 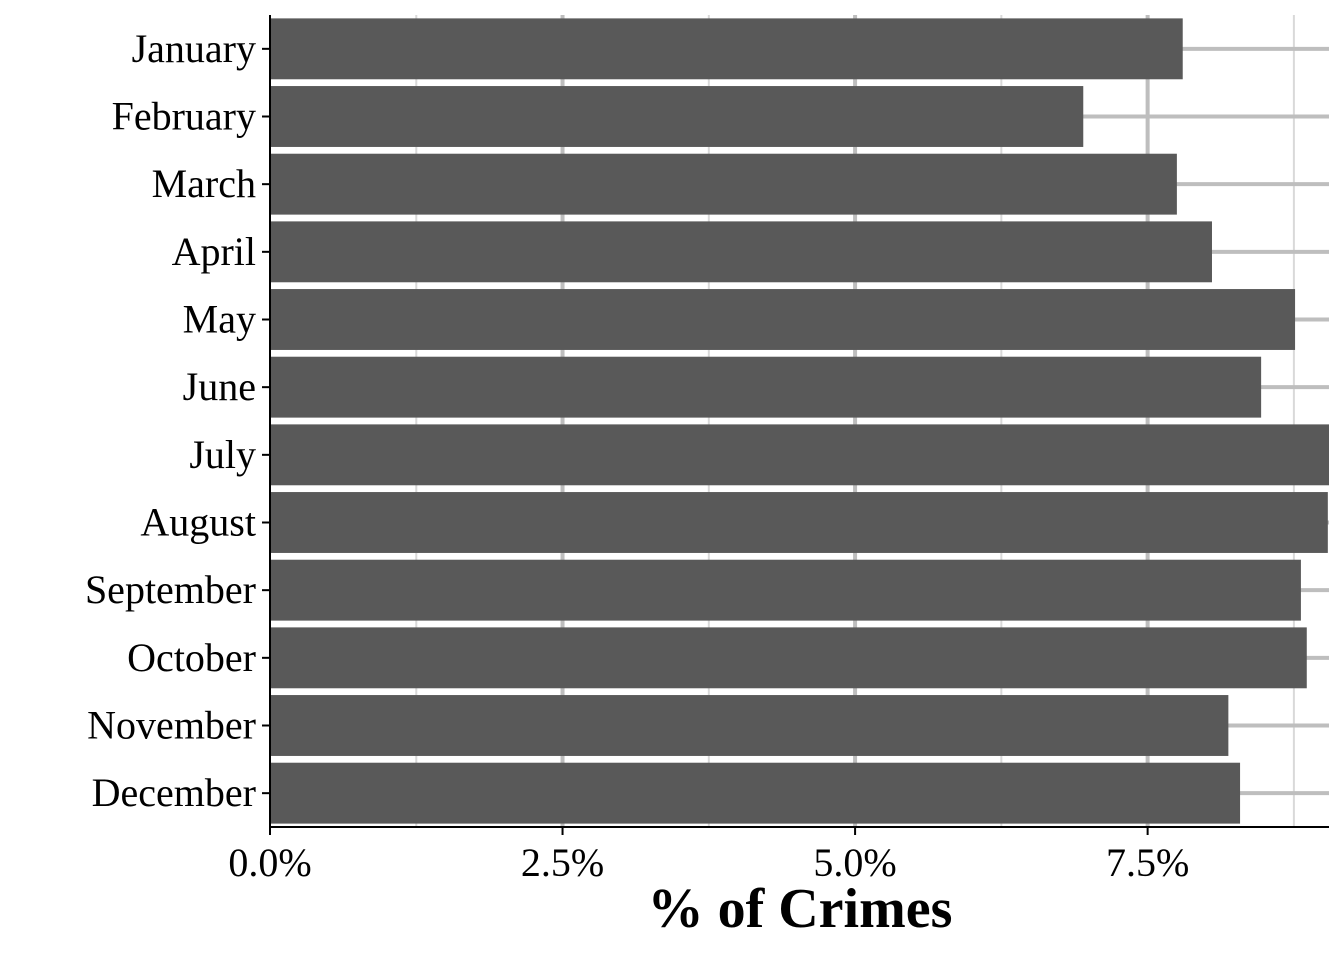 What do you see at coordinates (219, 319) in the screenshot?
I see `y-tick-label-may: May` at bounding box center [219, 319].